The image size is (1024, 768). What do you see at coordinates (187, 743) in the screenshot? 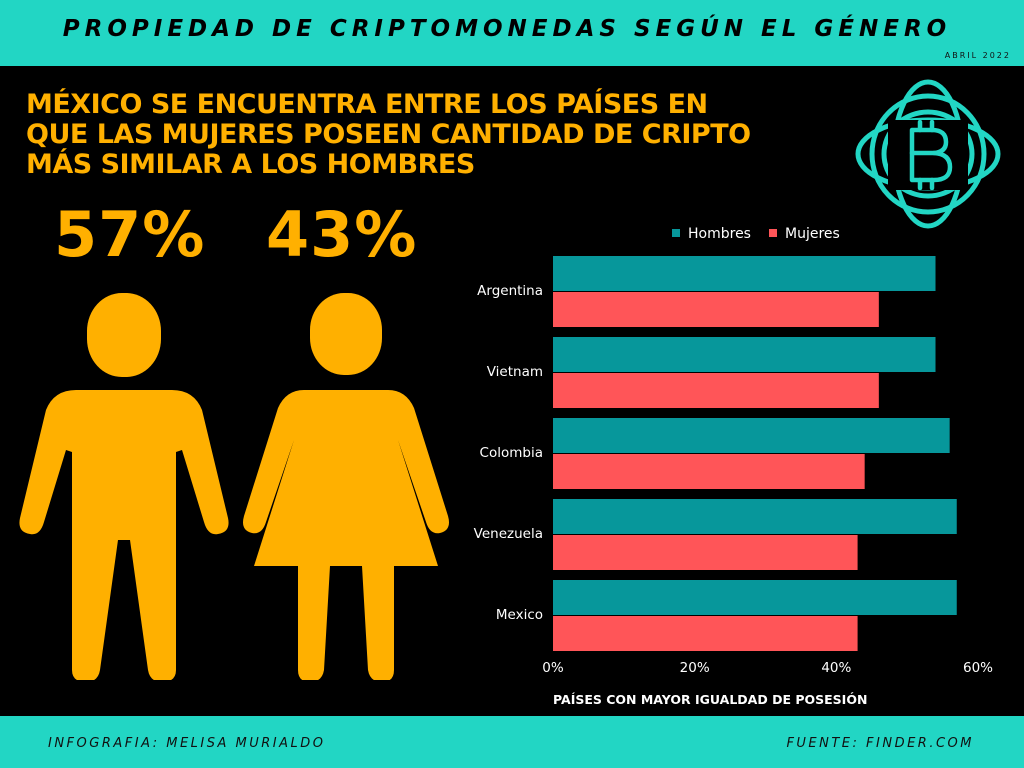
I see `author-credit: INFOGRAFIA: MELISA MURIALDO` at bounding box center [187, 743].